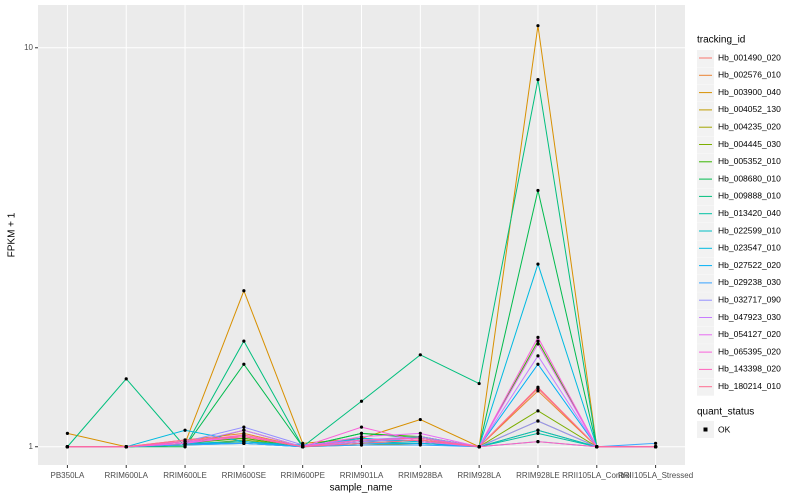 Image resolution: width=800 pixels, height=500 pixels. I want to click on legend-label: OK, so click(724, 429).